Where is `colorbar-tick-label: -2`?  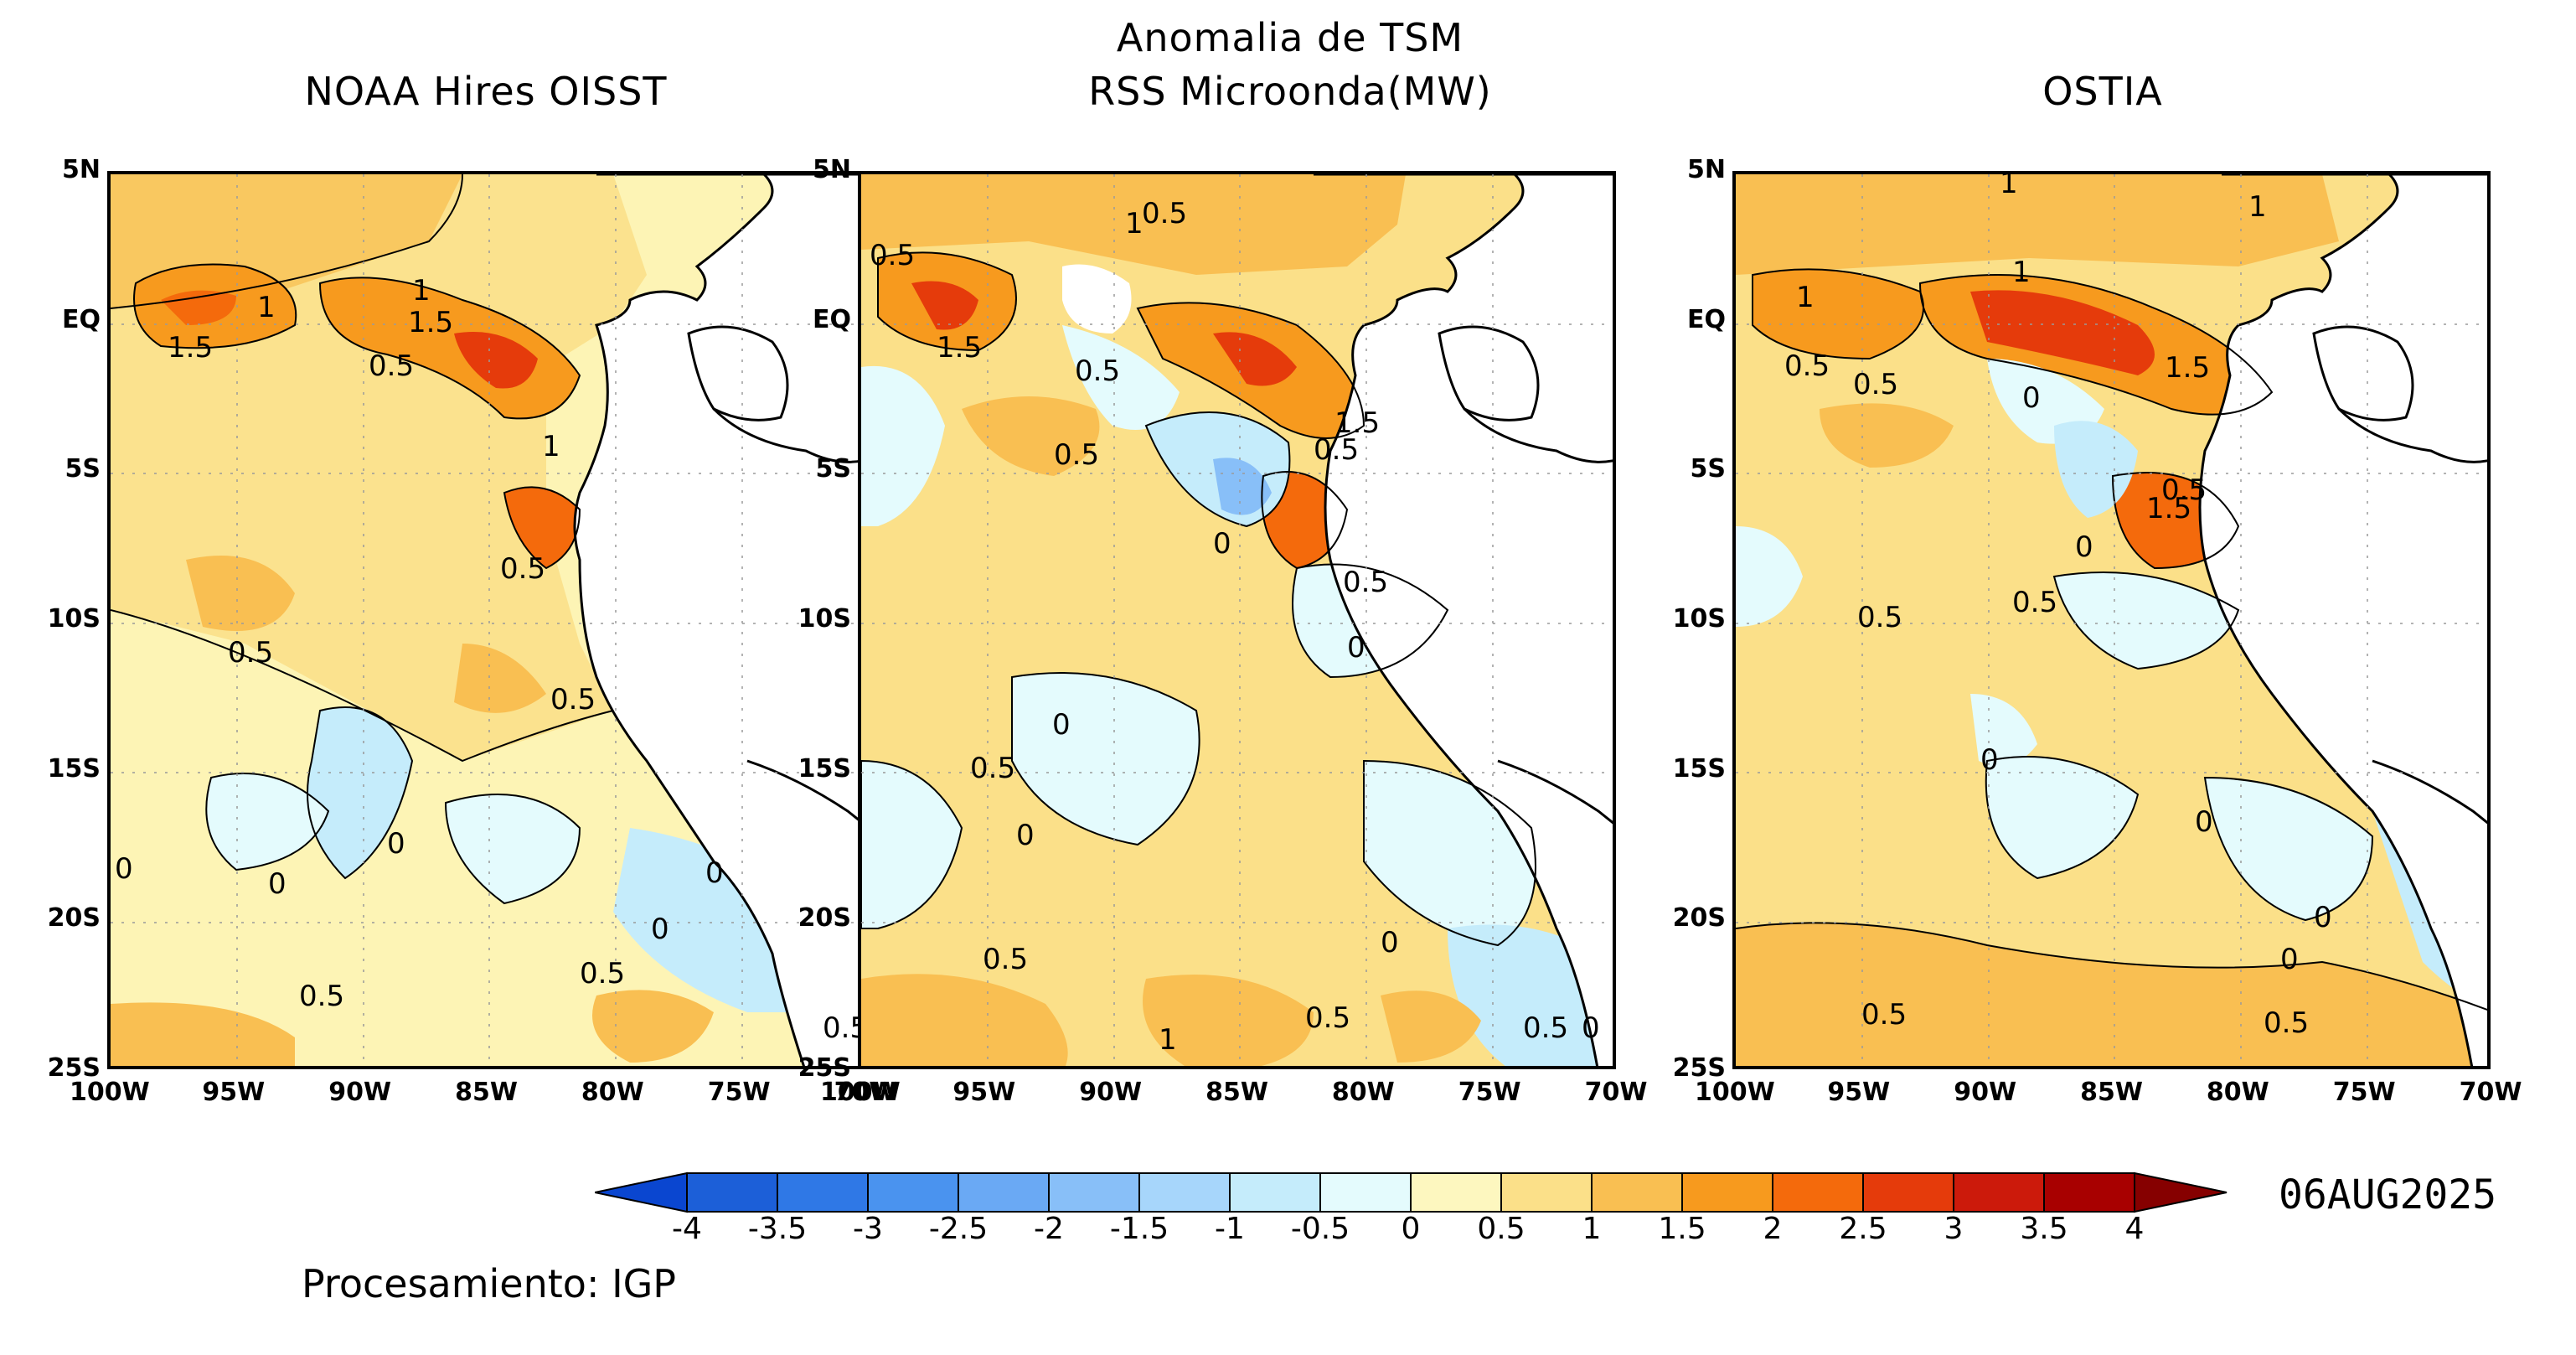 colorbar-tick-label: -2 is located at coordinates (1049, 1229).